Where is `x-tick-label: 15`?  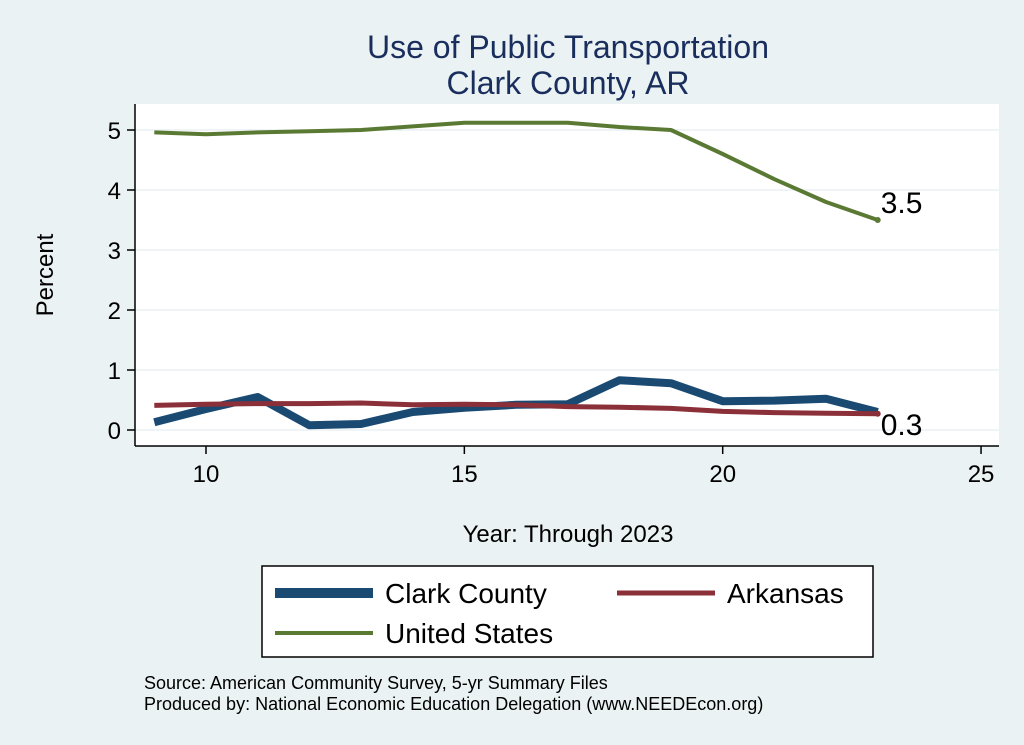
x-tick-label: 15 is located at coordinates (464, 474).